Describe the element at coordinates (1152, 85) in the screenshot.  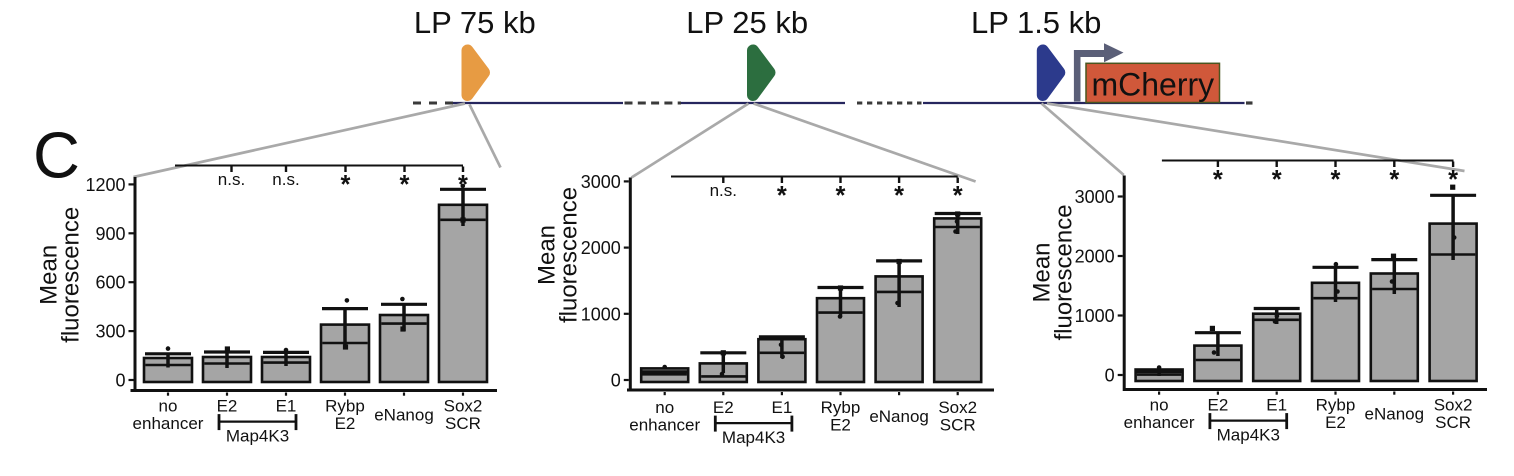
I see `svg-text: mCherry` at that location.